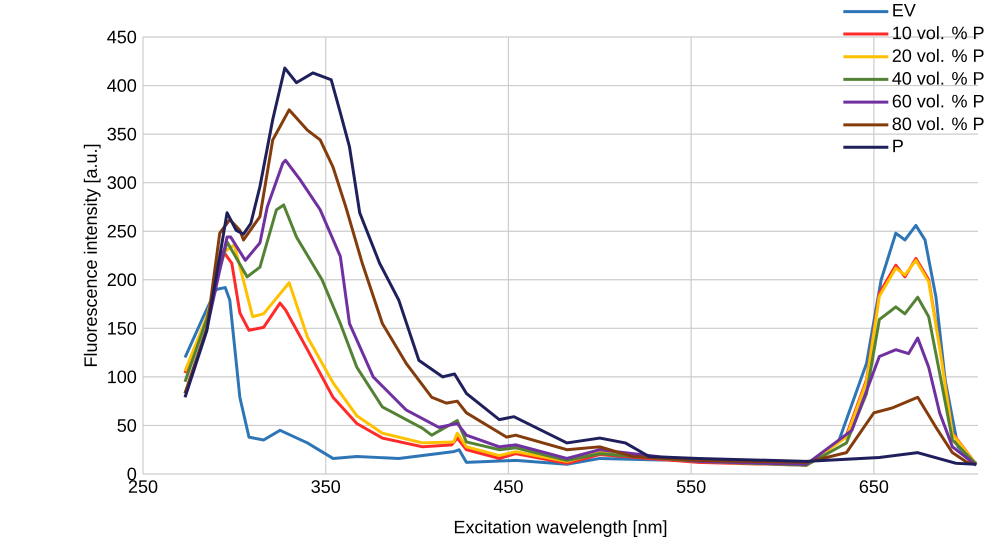 The image size is (995, 554). Describe the element at coordinates (121, 134) in the screenshot. I see `y-tick-label: 350` at that location.